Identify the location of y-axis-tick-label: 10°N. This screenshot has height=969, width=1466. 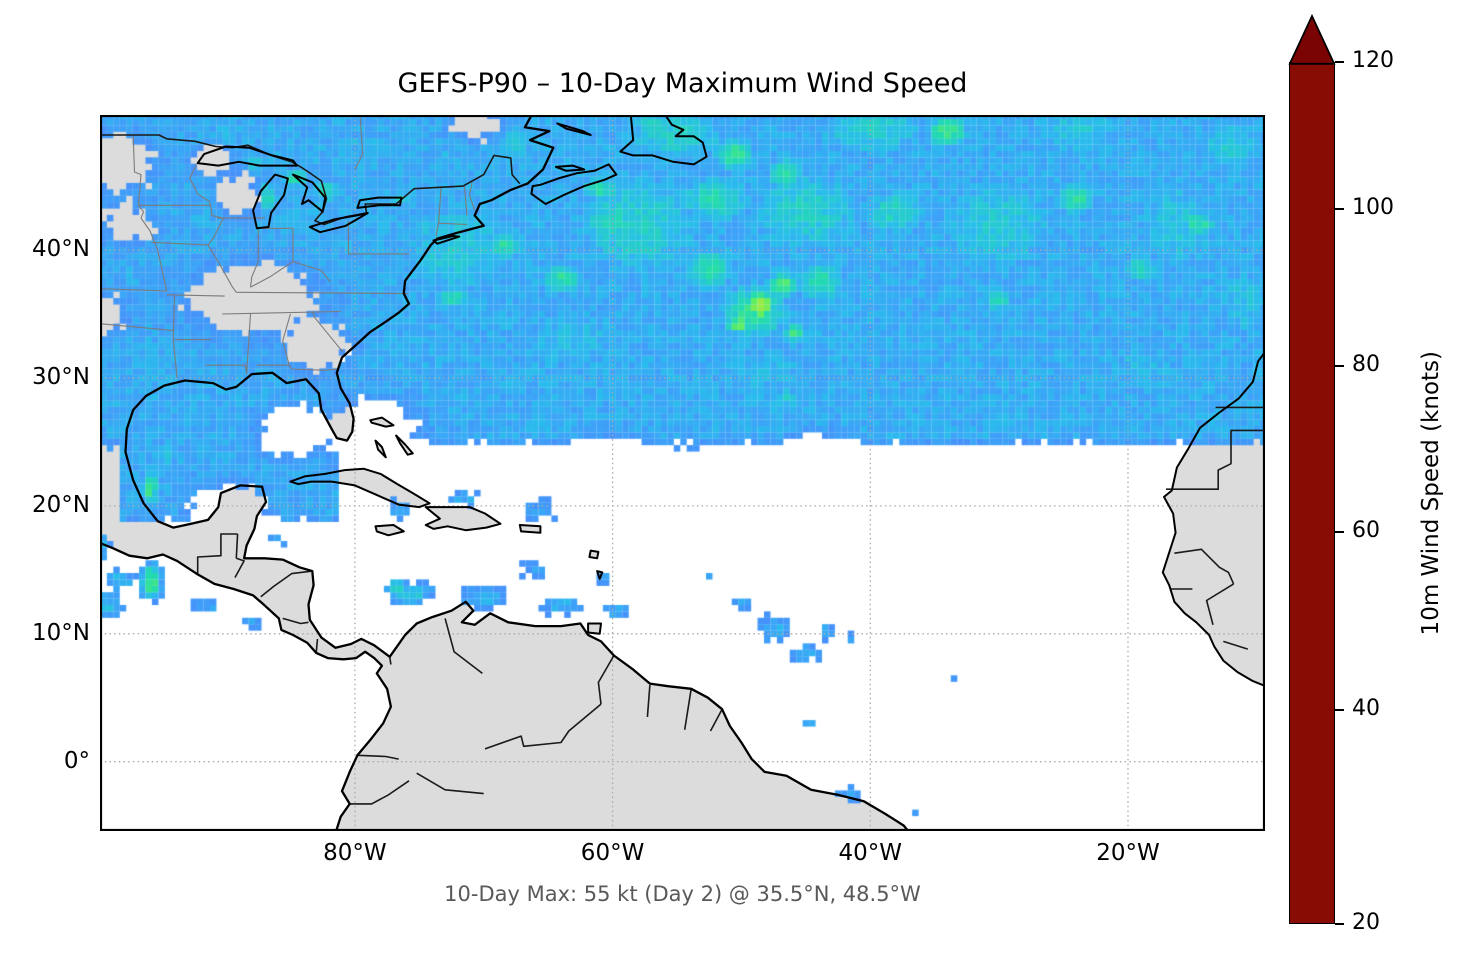
(61, 632).